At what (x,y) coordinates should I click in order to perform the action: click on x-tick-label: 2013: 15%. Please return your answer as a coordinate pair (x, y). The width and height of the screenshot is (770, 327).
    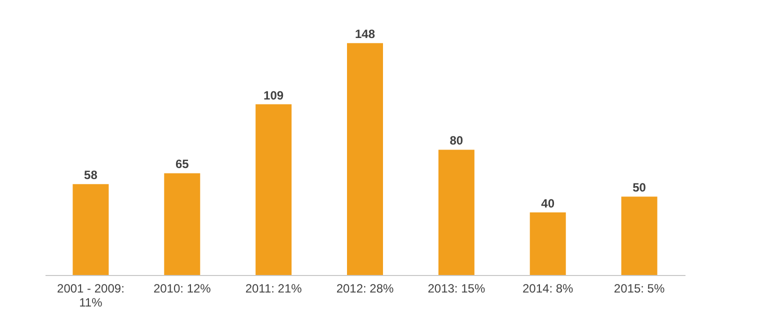
    Looking at the image, I should click on (457, 289).